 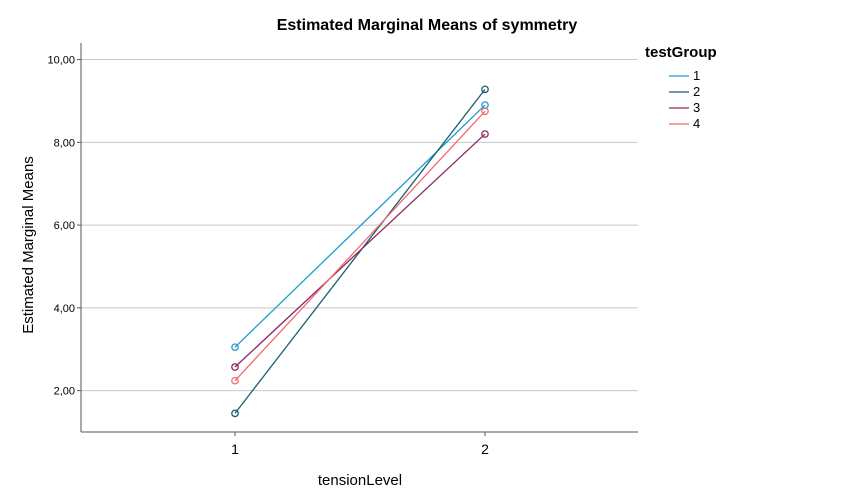 What do you see at coordinates (28, 245) in the screenshot?
I see `y-axis-label: Estimated Marginal Means` at bounding box center [28, 245].